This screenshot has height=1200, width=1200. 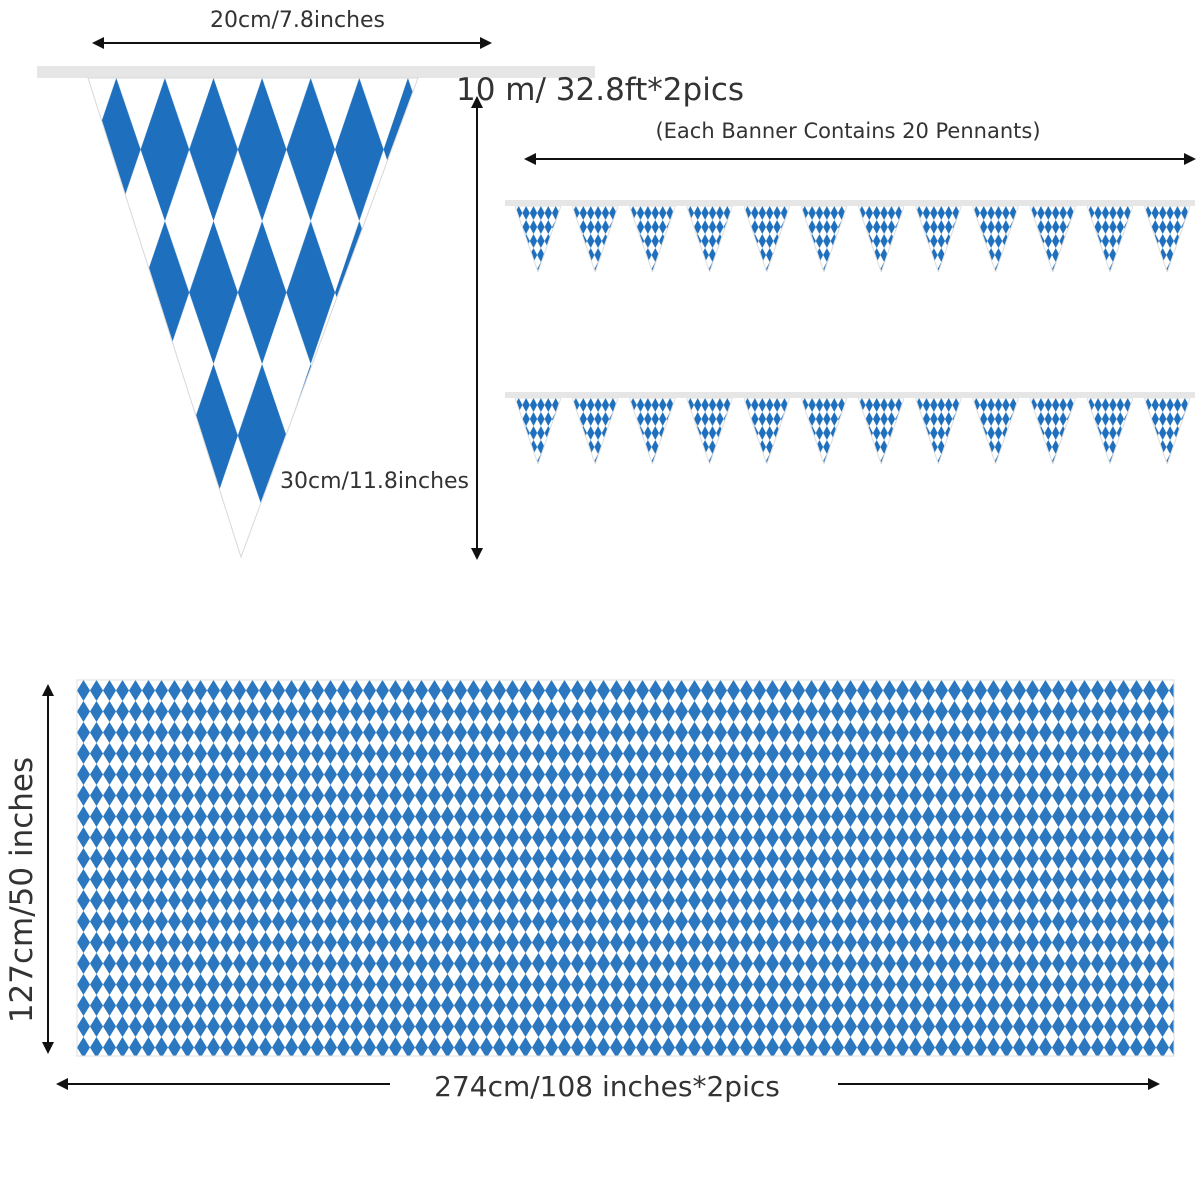 I want to click on pennant-flag-icon, so click(x=253, y=318).